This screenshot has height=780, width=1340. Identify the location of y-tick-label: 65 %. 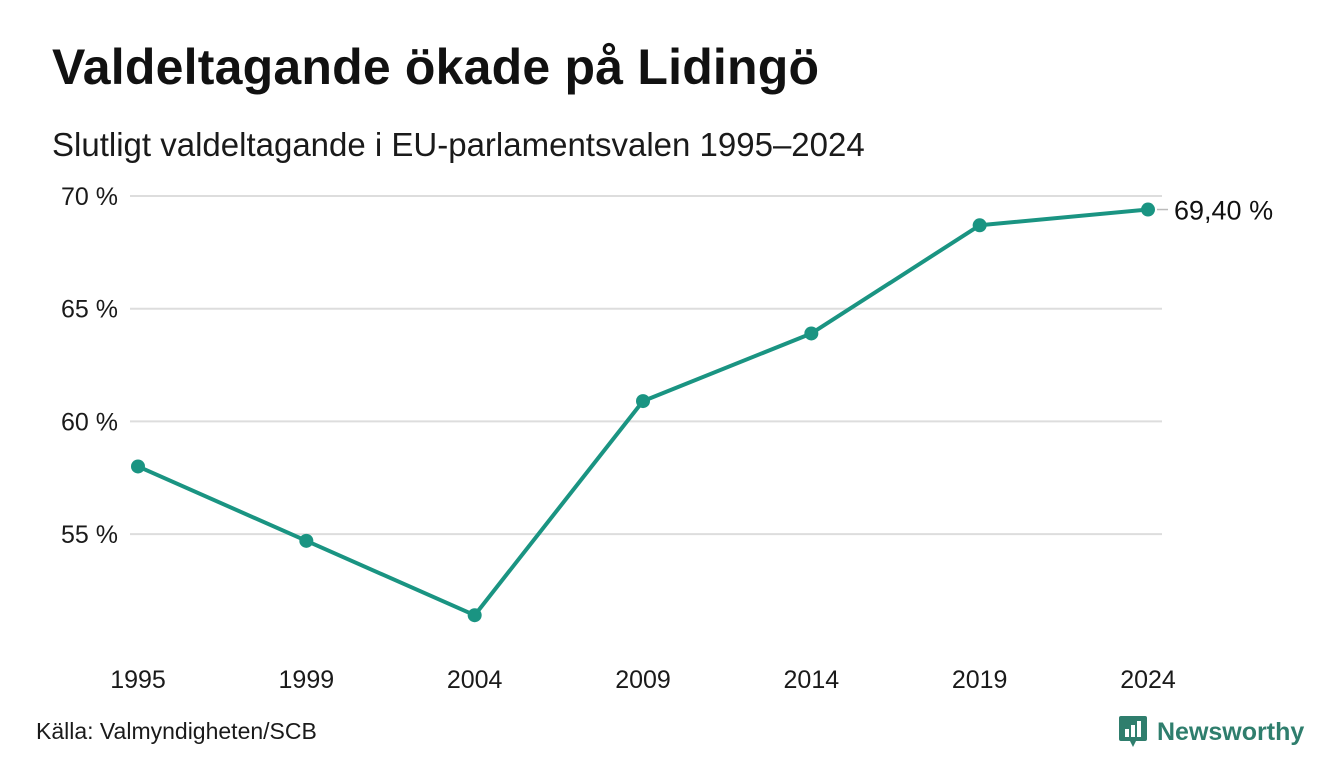
(89, 310).